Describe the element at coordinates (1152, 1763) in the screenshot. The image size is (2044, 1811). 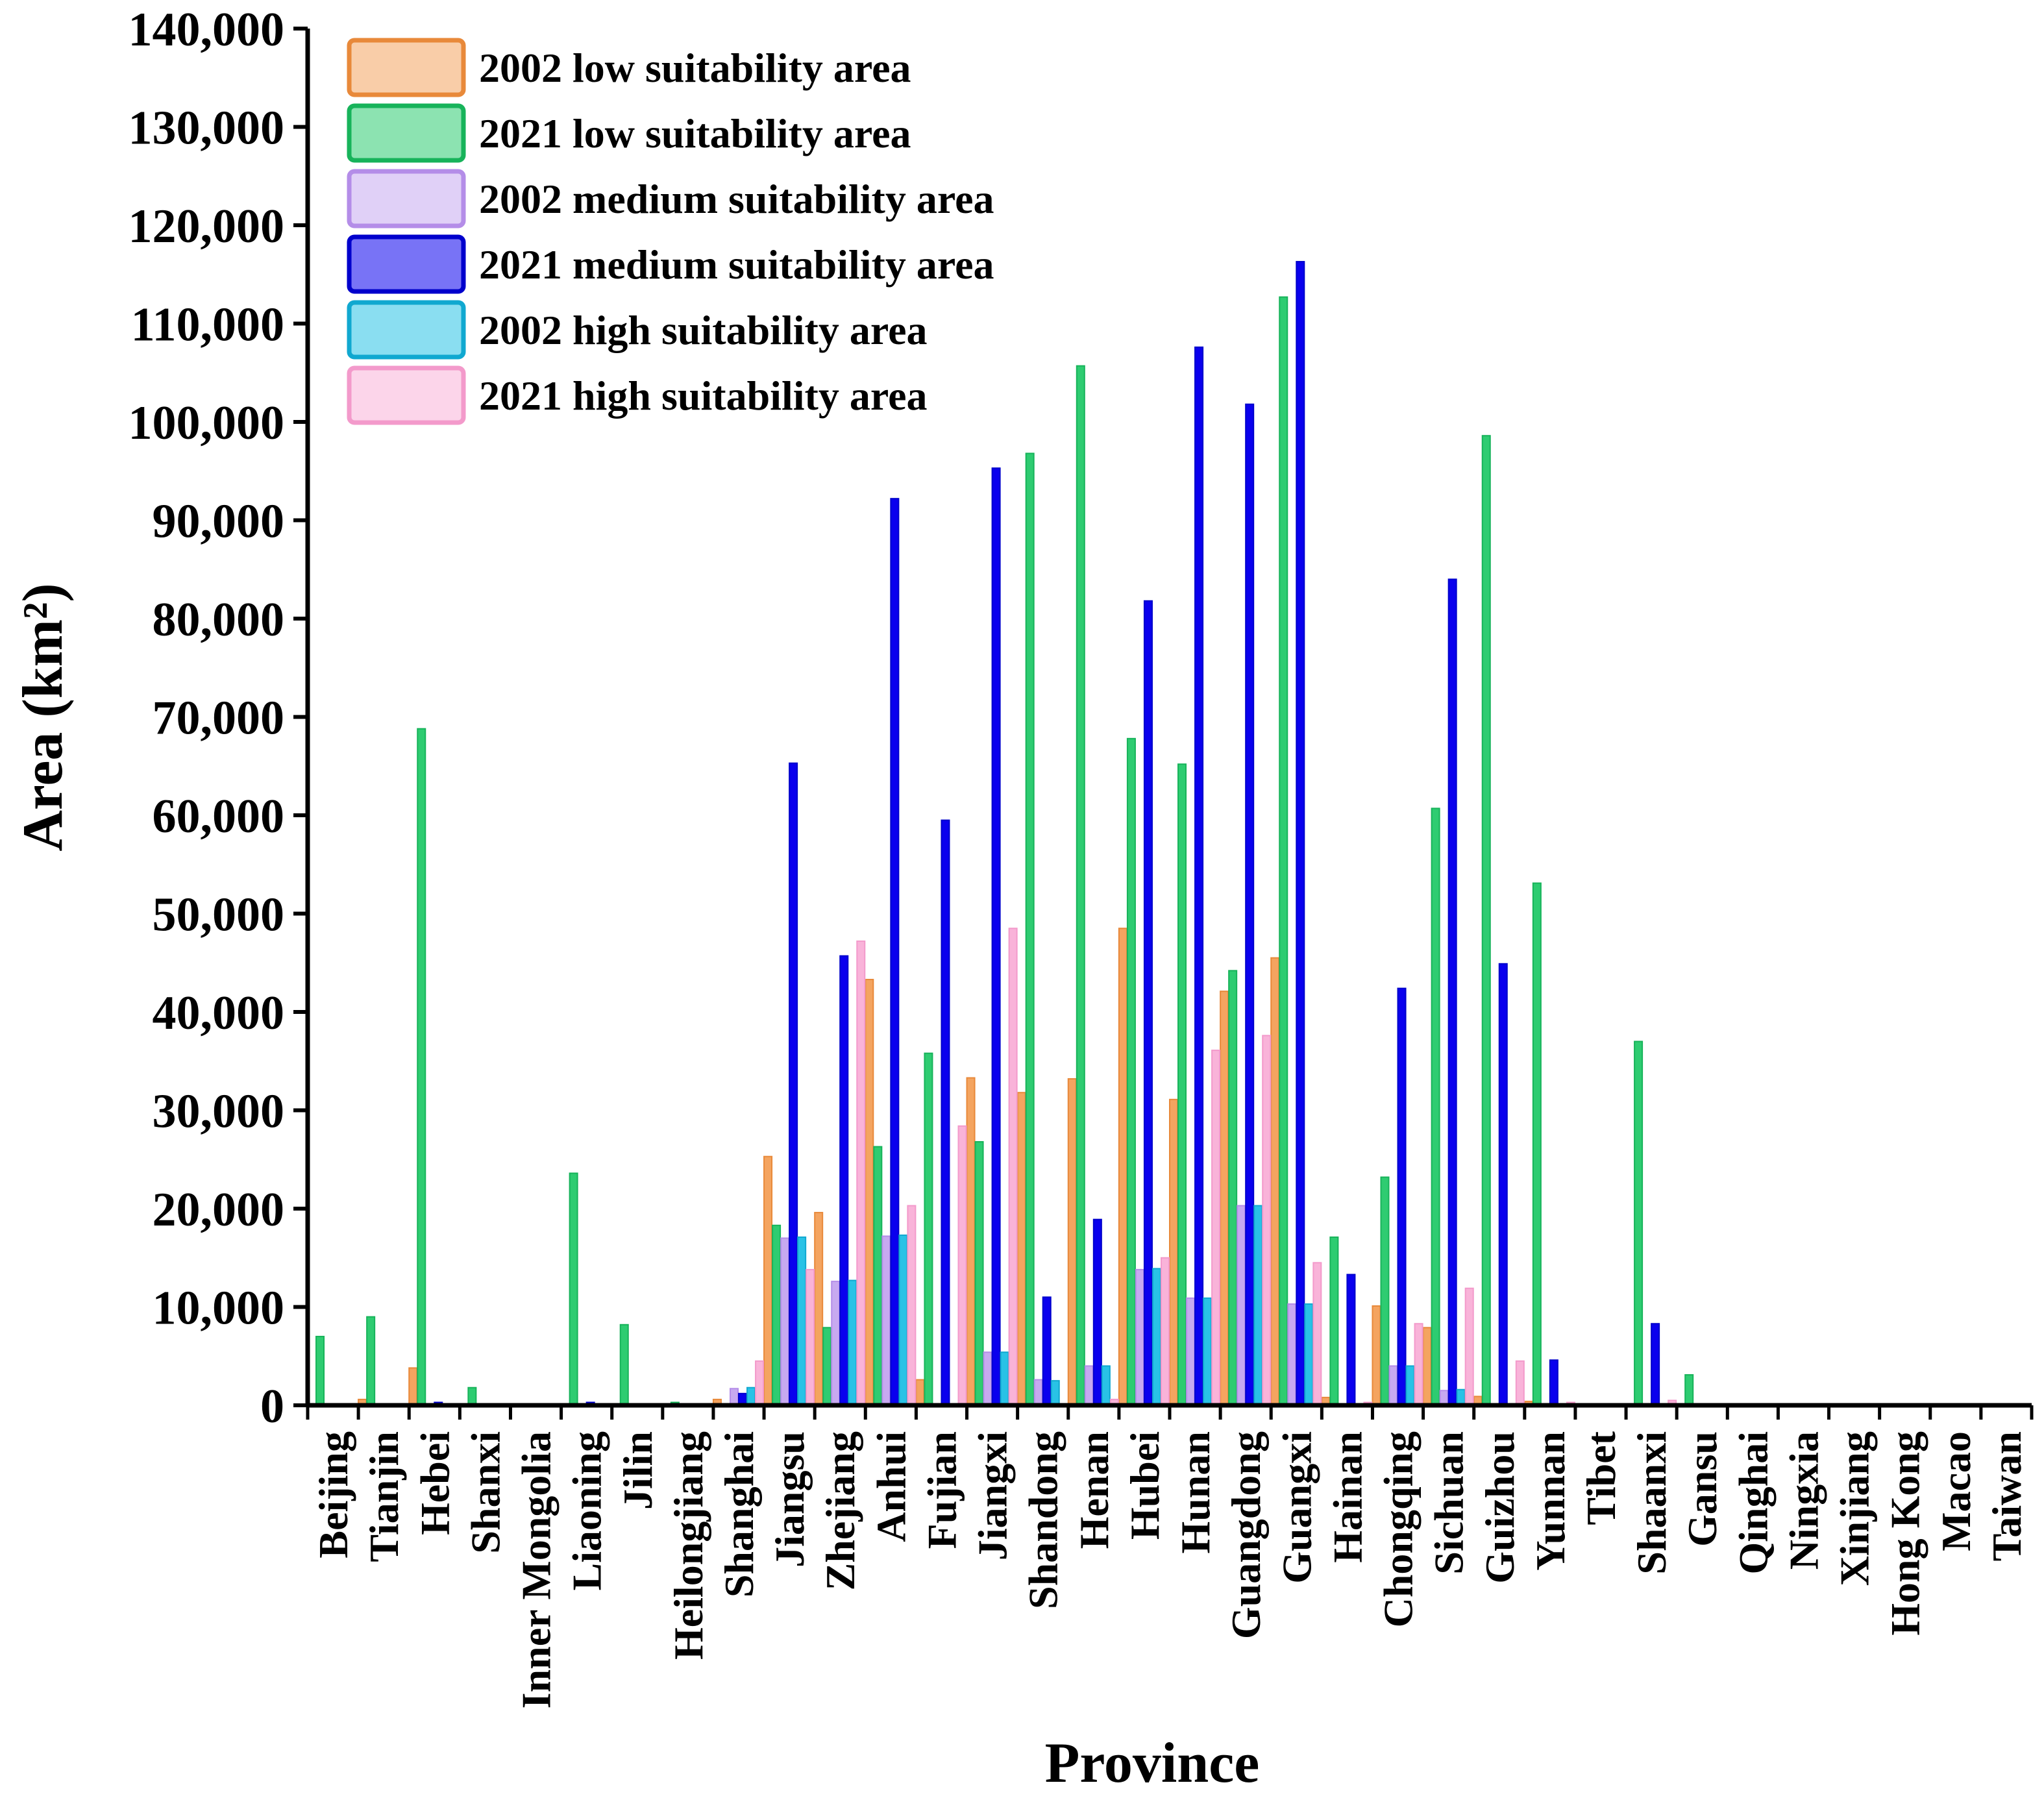
I see `x-axis-title: Province` at that location.